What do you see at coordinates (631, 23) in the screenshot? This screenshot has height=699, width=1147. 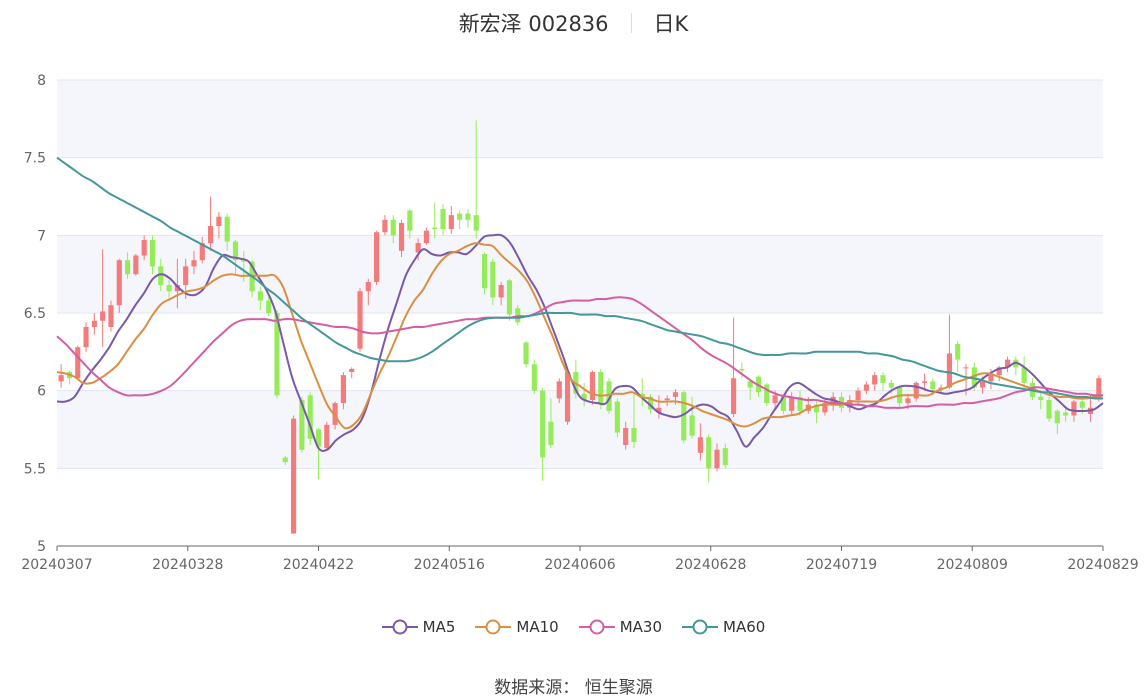 I see `title-separator` at bounding box center [631, 23].